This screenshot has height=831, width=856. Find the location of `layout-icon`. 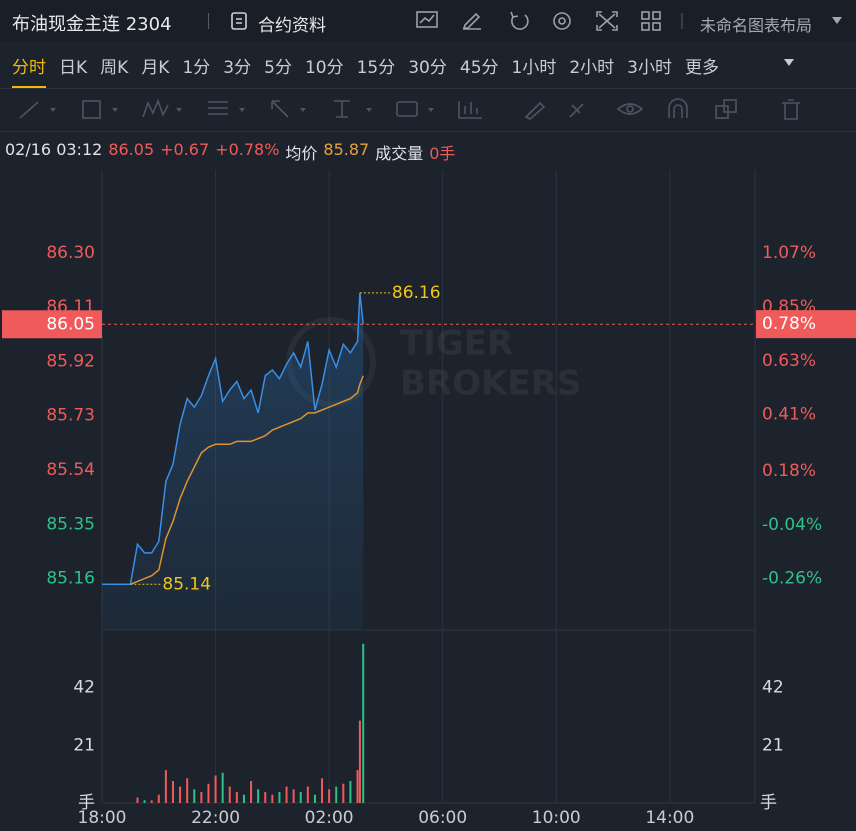

layout-icon is located at coordinates (651, 21).